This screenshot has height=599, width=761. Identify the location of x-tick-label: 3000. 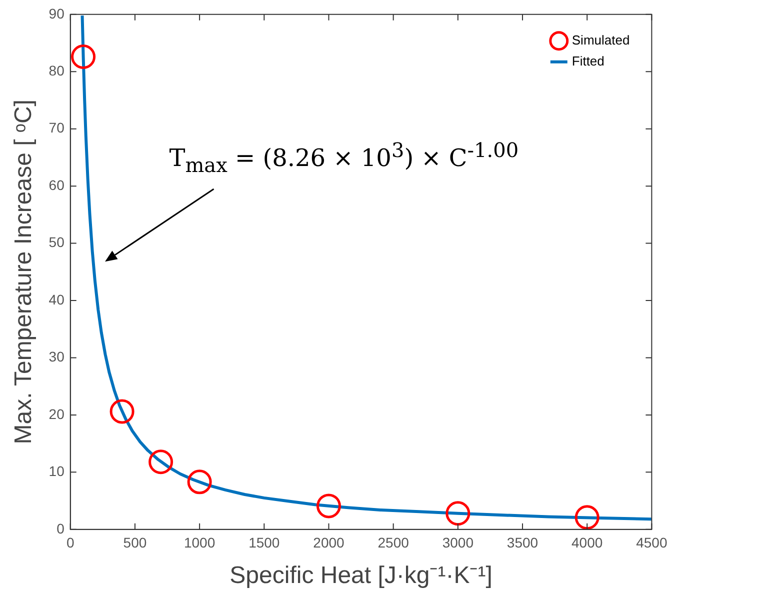
(458, 542).